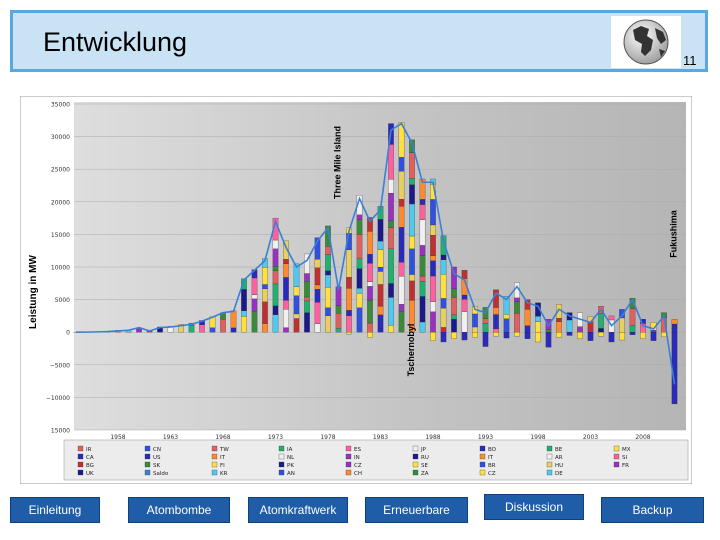  What do you see at coordinates (60, 170) in the screenshot?
I see `y-tick-label: 25000` at bounding box center [60, 170].